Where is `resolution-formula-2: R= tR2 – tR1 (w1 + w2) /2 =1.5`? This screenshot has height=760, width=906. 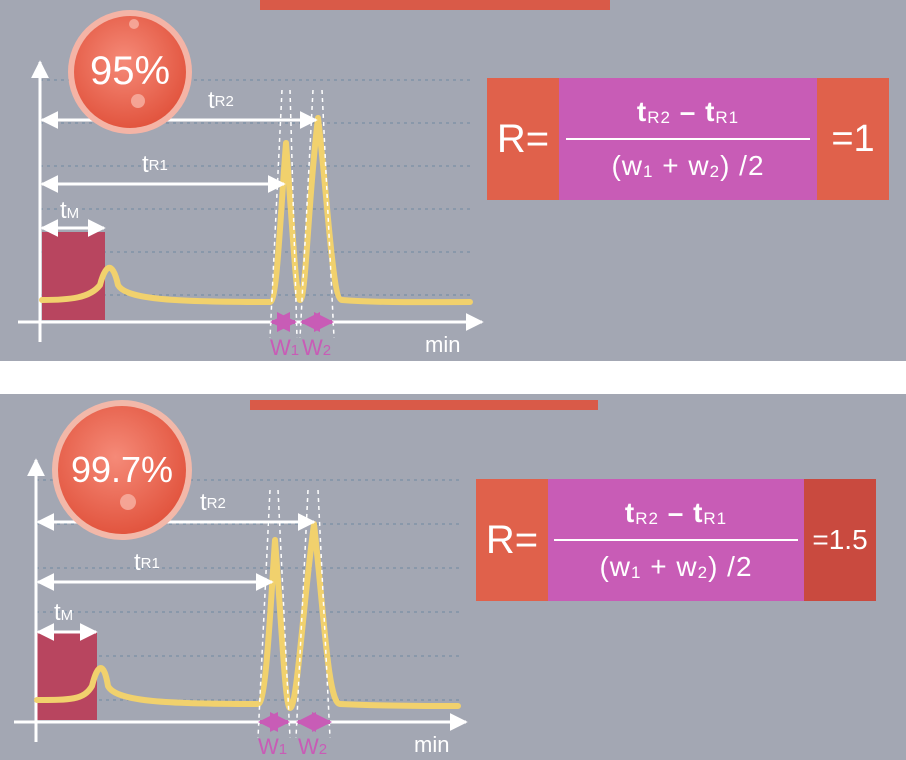
resolution-formula-2: R= tR2 – tR1 (w1 + w2) /2 =1.5 is located at coordinates (676, 540).